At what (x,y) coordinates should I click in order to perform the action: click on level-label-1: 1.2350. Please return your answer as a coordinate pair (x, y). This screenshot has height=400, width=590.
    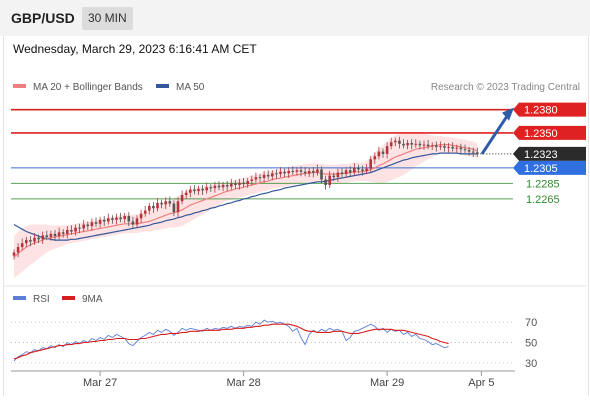
    Looking at the image, I should click on (541, 134).